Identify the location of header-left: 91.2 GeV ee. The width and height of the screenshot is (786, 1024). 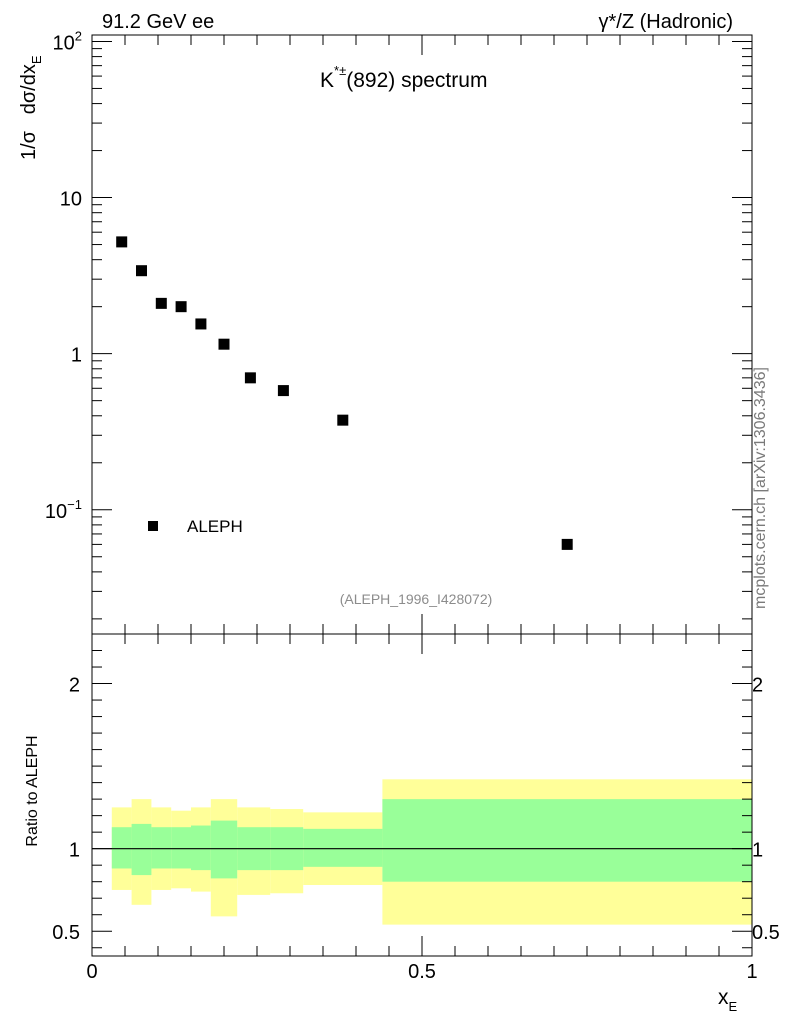
(158, 22).